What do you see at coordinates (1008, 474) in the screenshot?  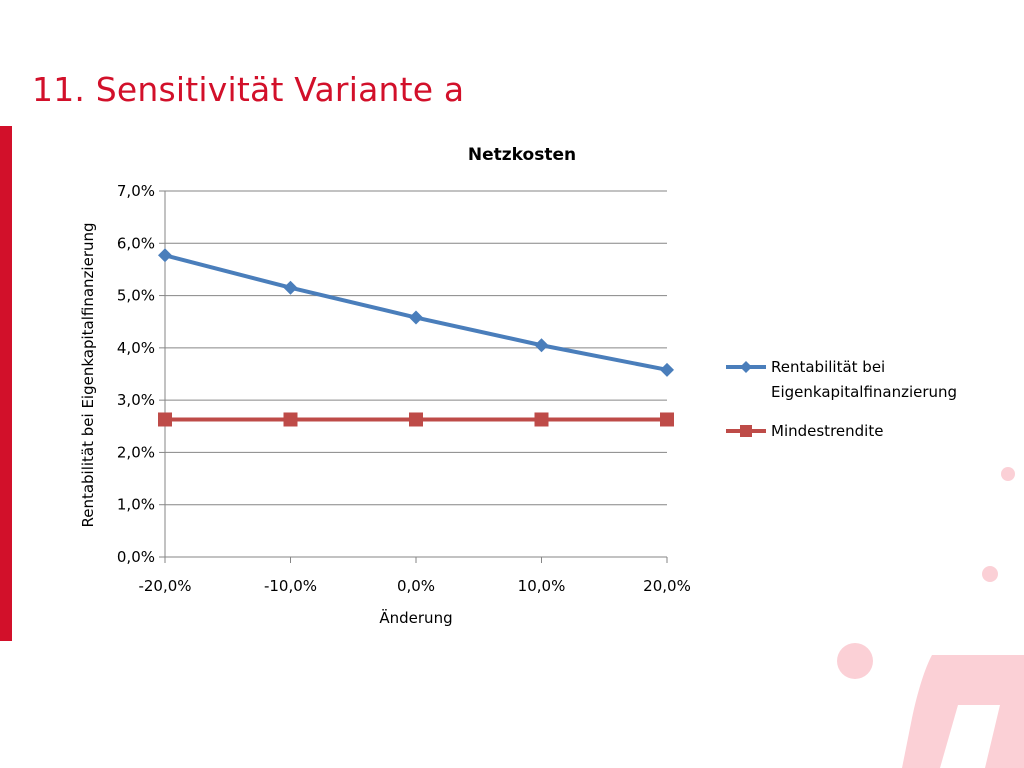 I see `decoration-dot-small` at bounding box center [1008, 474].